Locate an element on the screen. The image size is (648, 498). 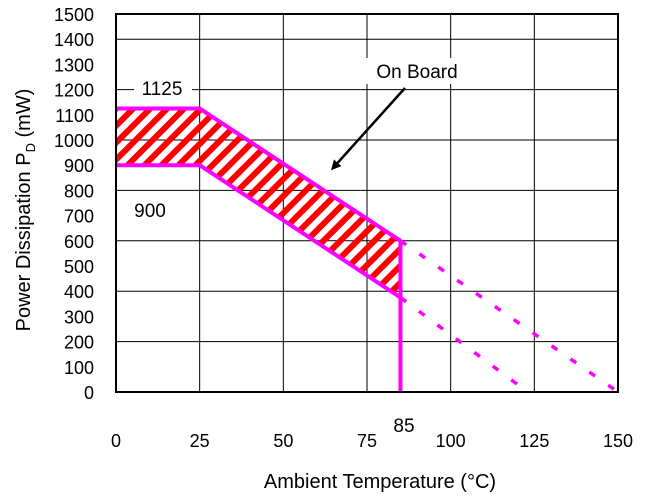
y-tick-label: 1400 is located at coordinates (74, 40).